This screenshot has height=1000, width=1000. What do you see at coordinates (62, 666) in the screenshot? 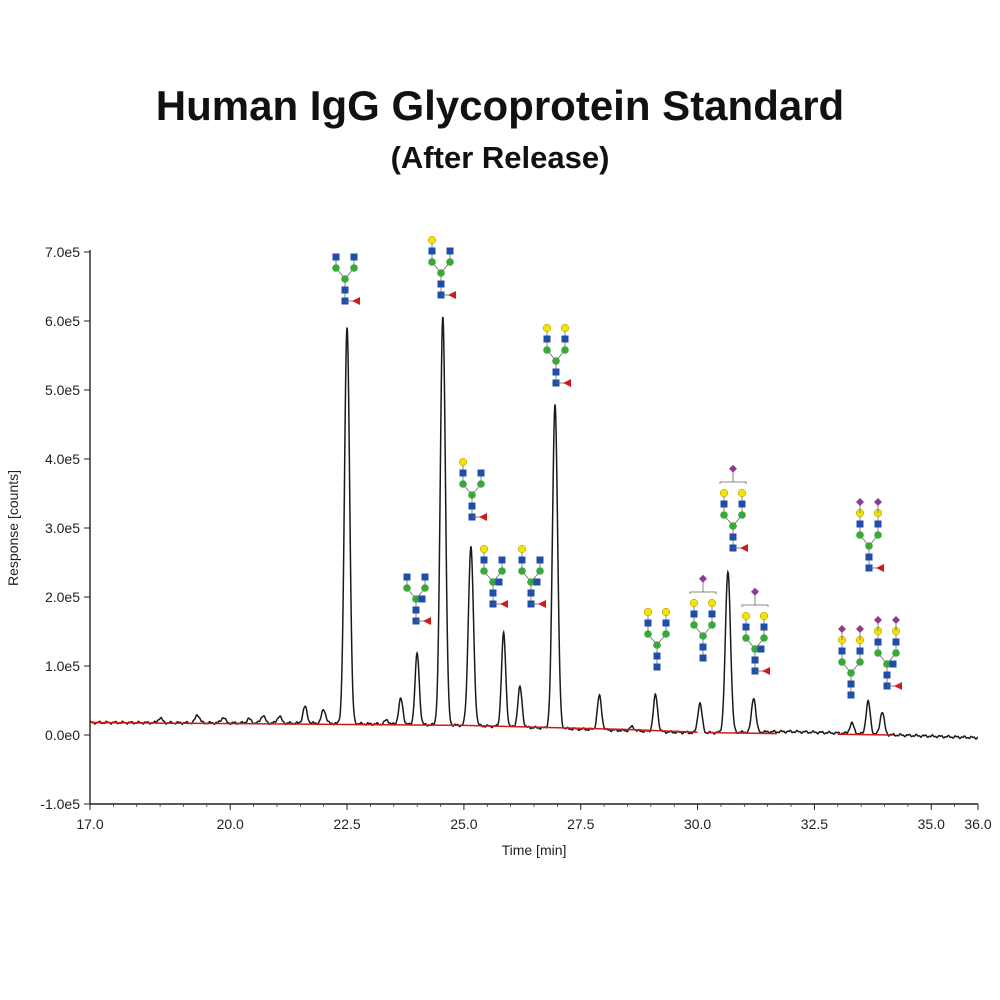
I see `y-tick-label: 1.0e5` at bounding box center [62, 666].